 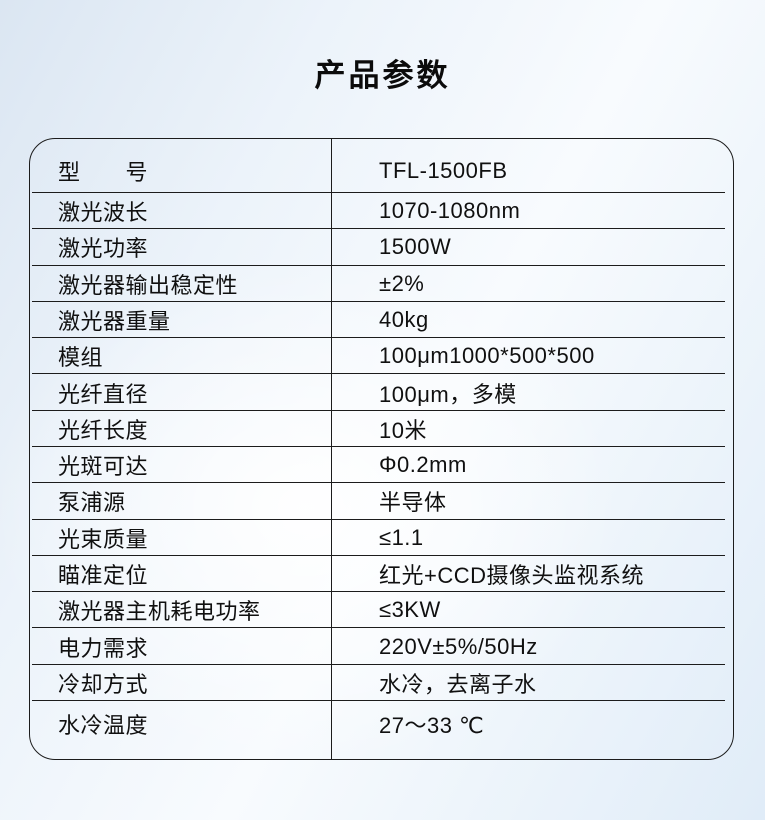 What do you see at coordinates (103, 575) in the screenshot?
I see `spec-label: 瞄准定位` at bounding box center [103, 575].